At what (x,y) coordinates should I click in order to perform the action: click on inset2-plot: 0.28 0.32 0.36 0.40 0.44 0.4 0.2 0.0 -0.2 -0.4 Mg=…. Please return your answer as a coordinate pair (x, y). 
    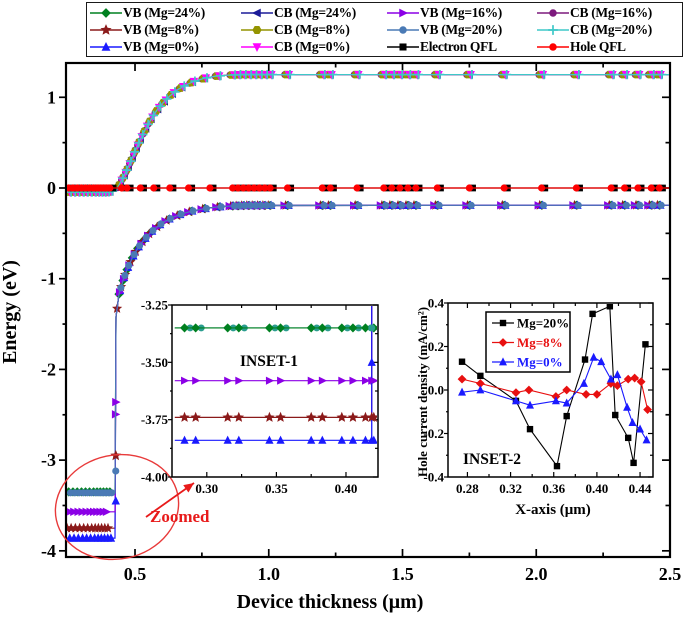
    Looking at the image, I should click on (538, 396).